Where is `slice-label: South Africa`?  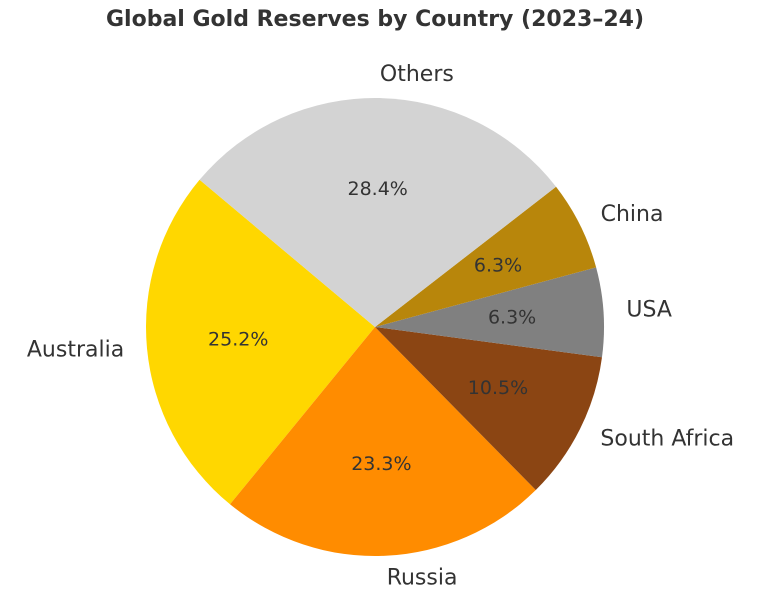
slice-label: South Africa is located at coordinates (667, 438).